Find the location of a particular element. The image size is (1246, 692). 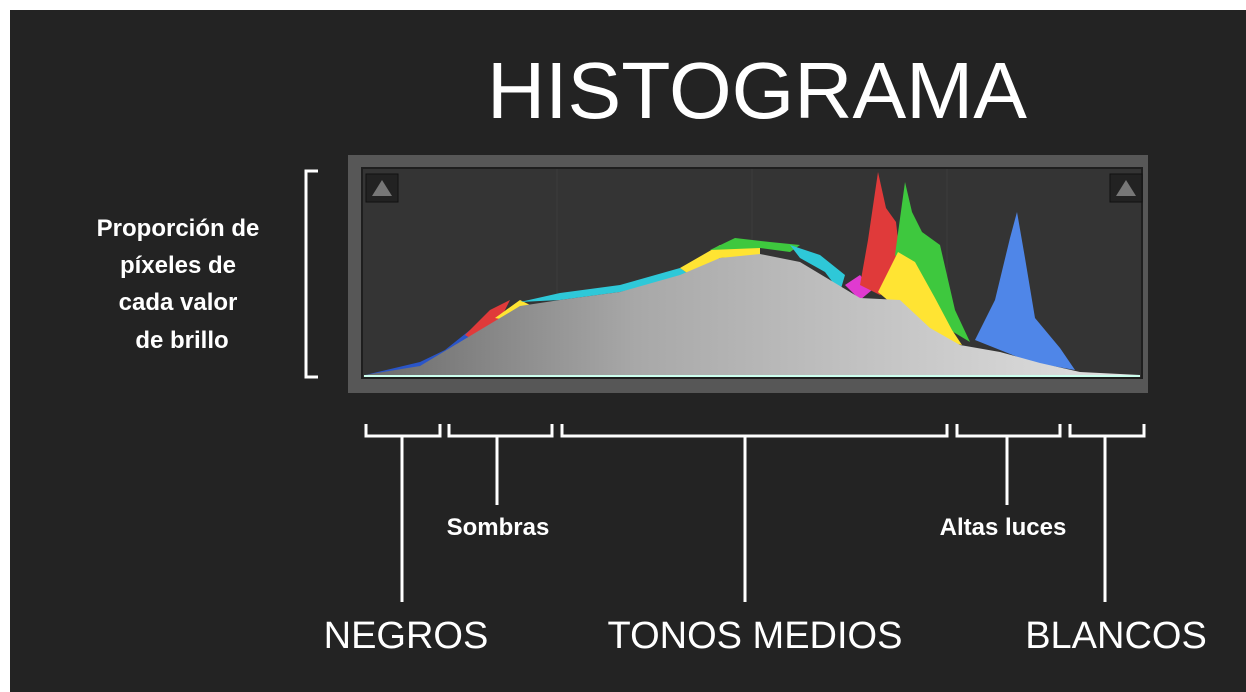

zone-label: NEGROS is located at coordinates (406, 636).